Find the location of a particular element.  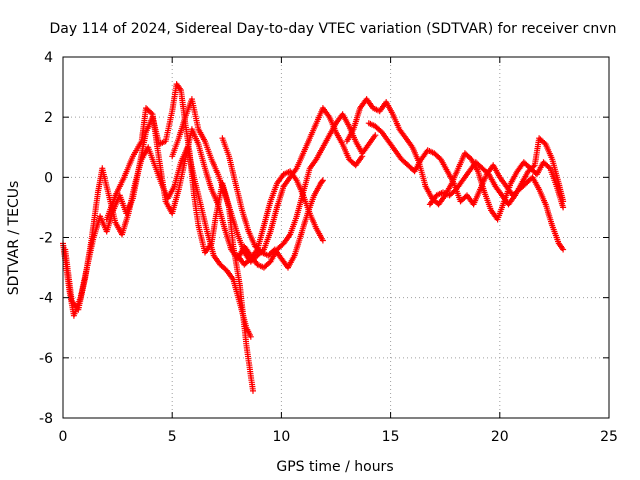

y-tick-label: -4 is located at coordinates (46, 299).